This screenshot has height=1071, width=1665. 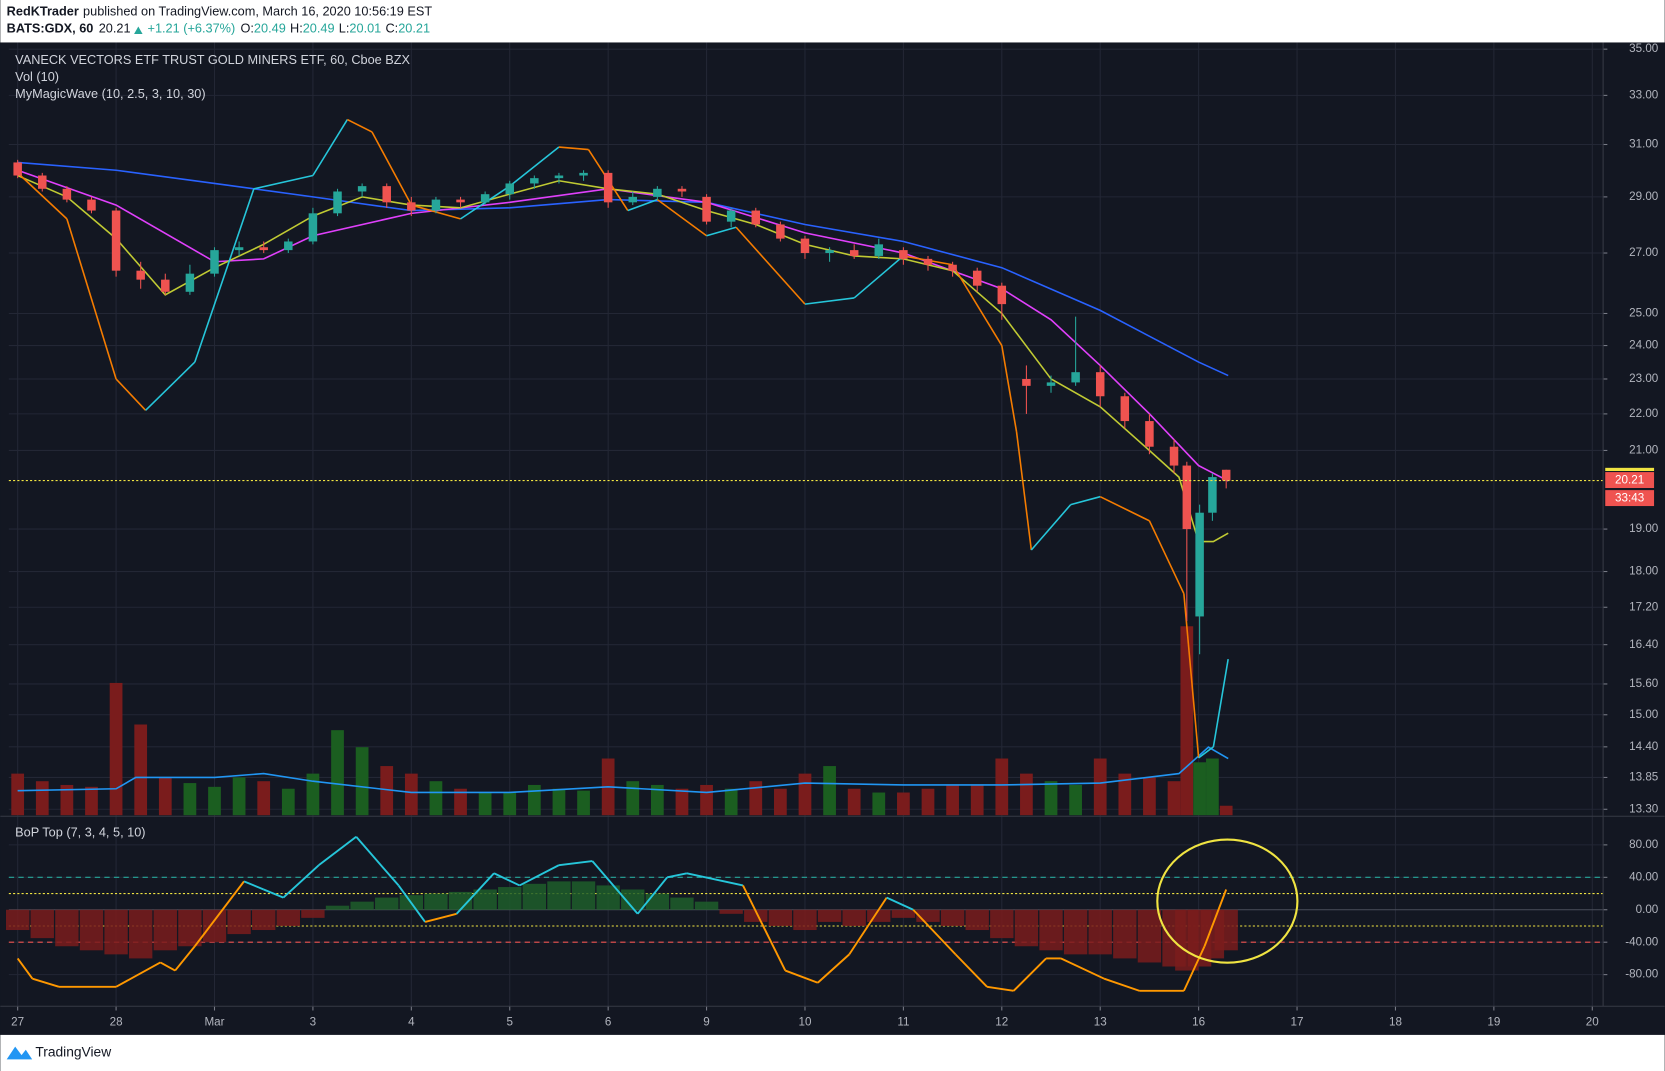 I want to click on x-tick-label: 28, so click(x=116, y=1021).